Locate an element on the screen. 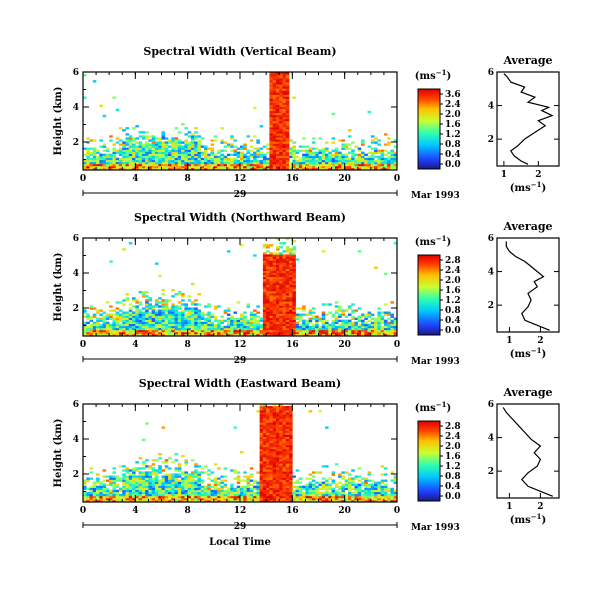  x-tick-label: 8 is located at coordinates (188, 179).